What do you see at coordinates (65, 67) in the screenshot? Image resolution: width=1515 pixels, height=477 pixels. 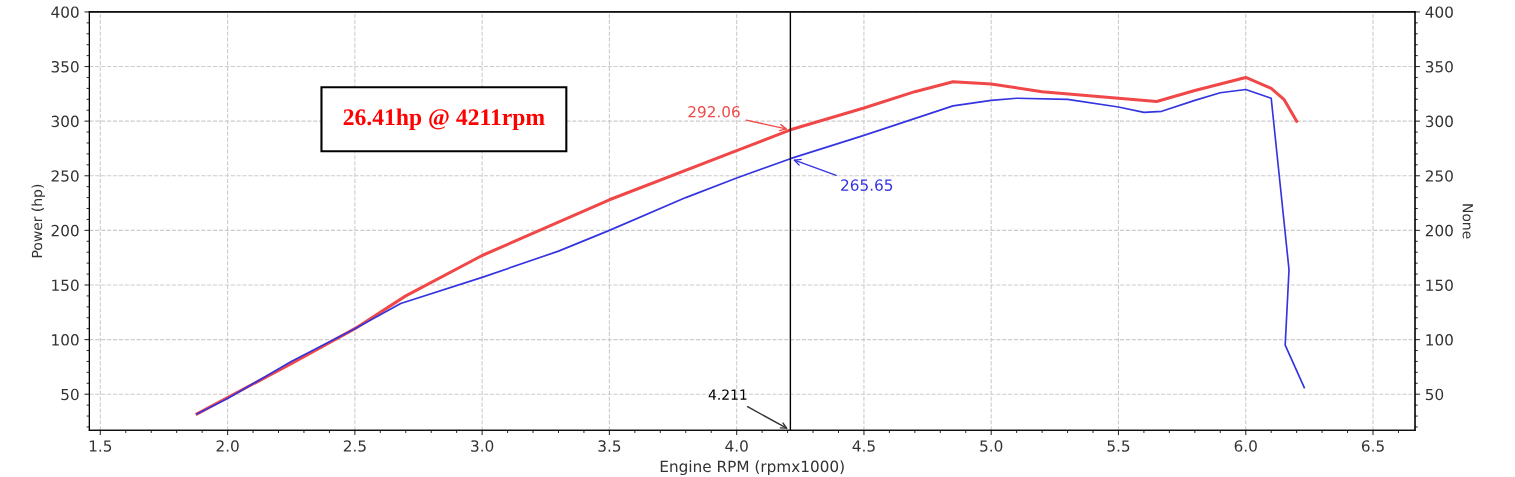 I see `y-tick-label: 350` at bounding box center [65, 67].